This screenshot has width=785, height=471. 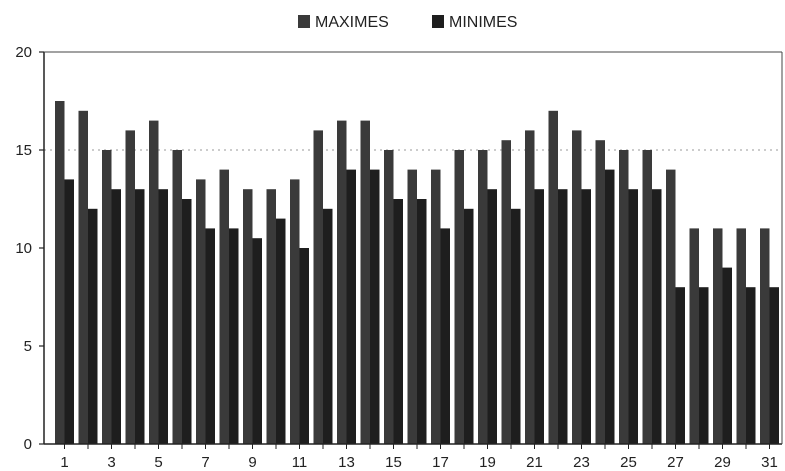 I want to click on x-tick-label-29: 29, so click(x=722, y=462).